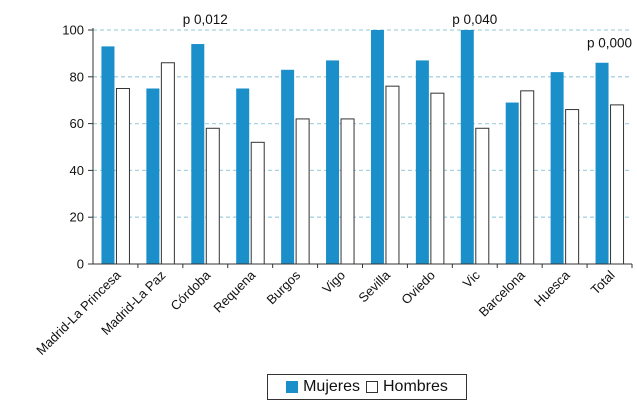 The width and height of the screenshot is (637, 405). I want to click on legend-item-hombres: Hombres, so click(407, 387).